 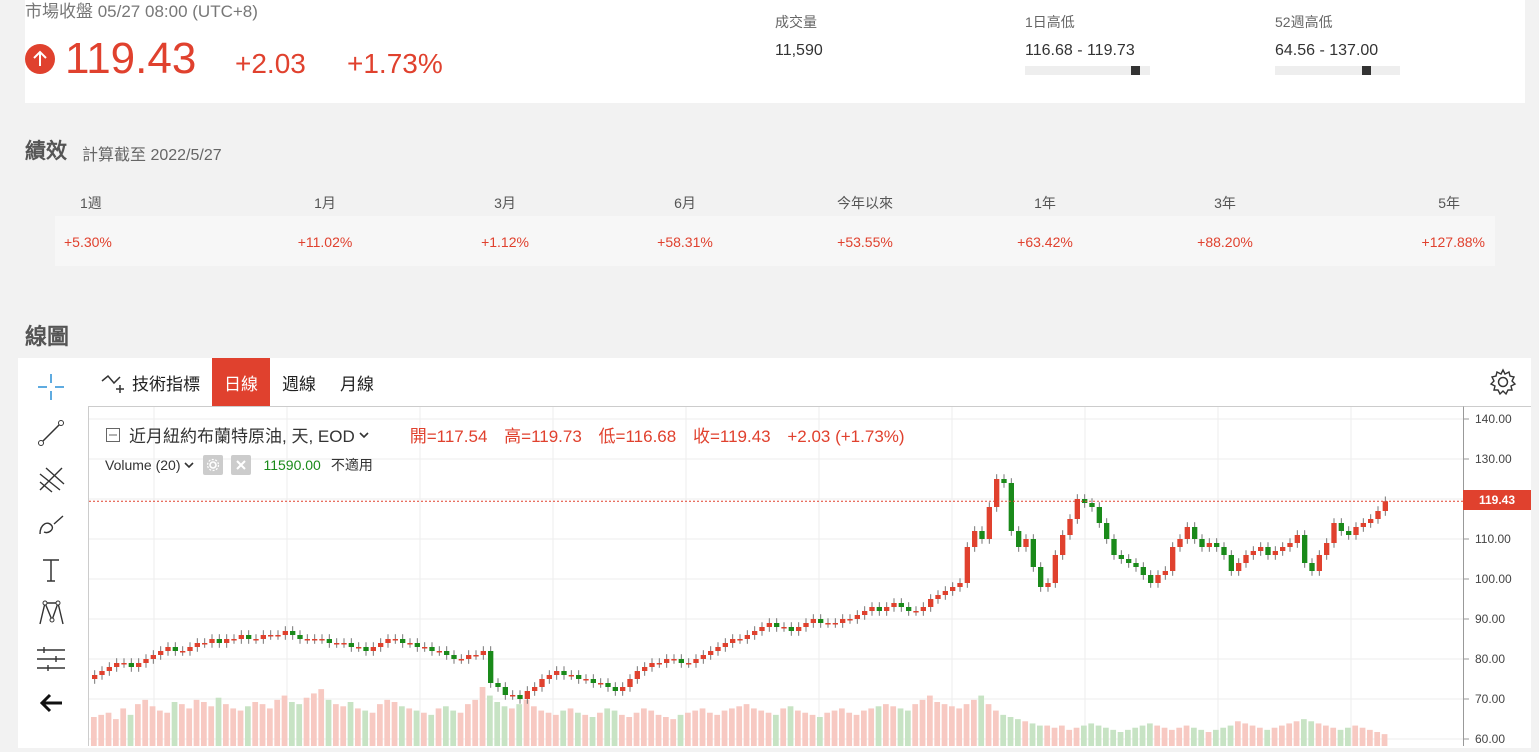 What do you see at coordinates (51, 479) in the screenshot?
I see `fib-icon` at bounding box center [51, 479].